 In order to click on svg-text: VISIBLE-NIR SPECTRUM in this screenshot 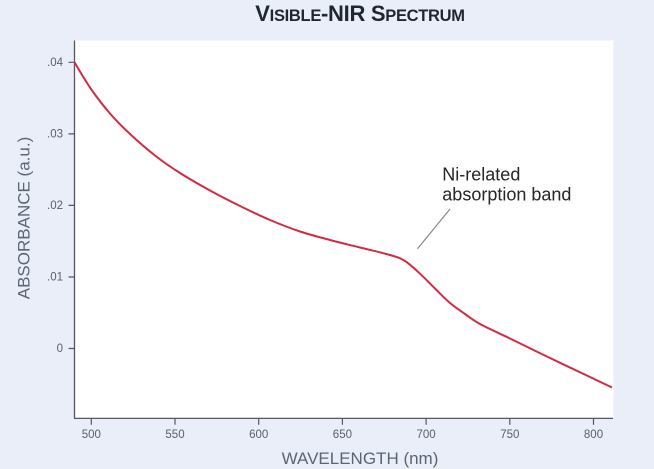, I will do `click(359, 13)`.